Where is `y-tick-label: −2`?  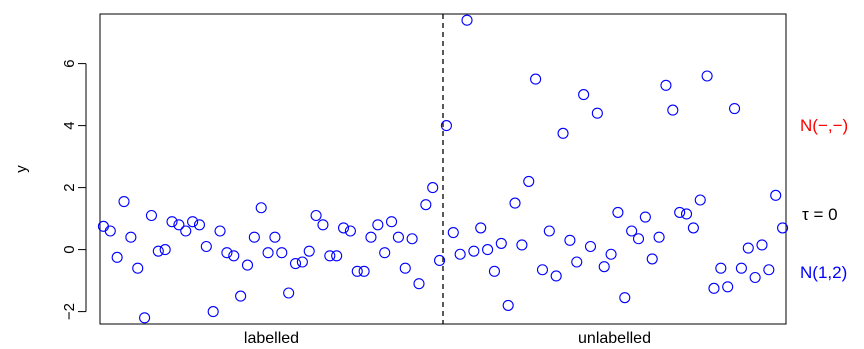
y-tick-label: −2 is located at coordinates (69, 311).